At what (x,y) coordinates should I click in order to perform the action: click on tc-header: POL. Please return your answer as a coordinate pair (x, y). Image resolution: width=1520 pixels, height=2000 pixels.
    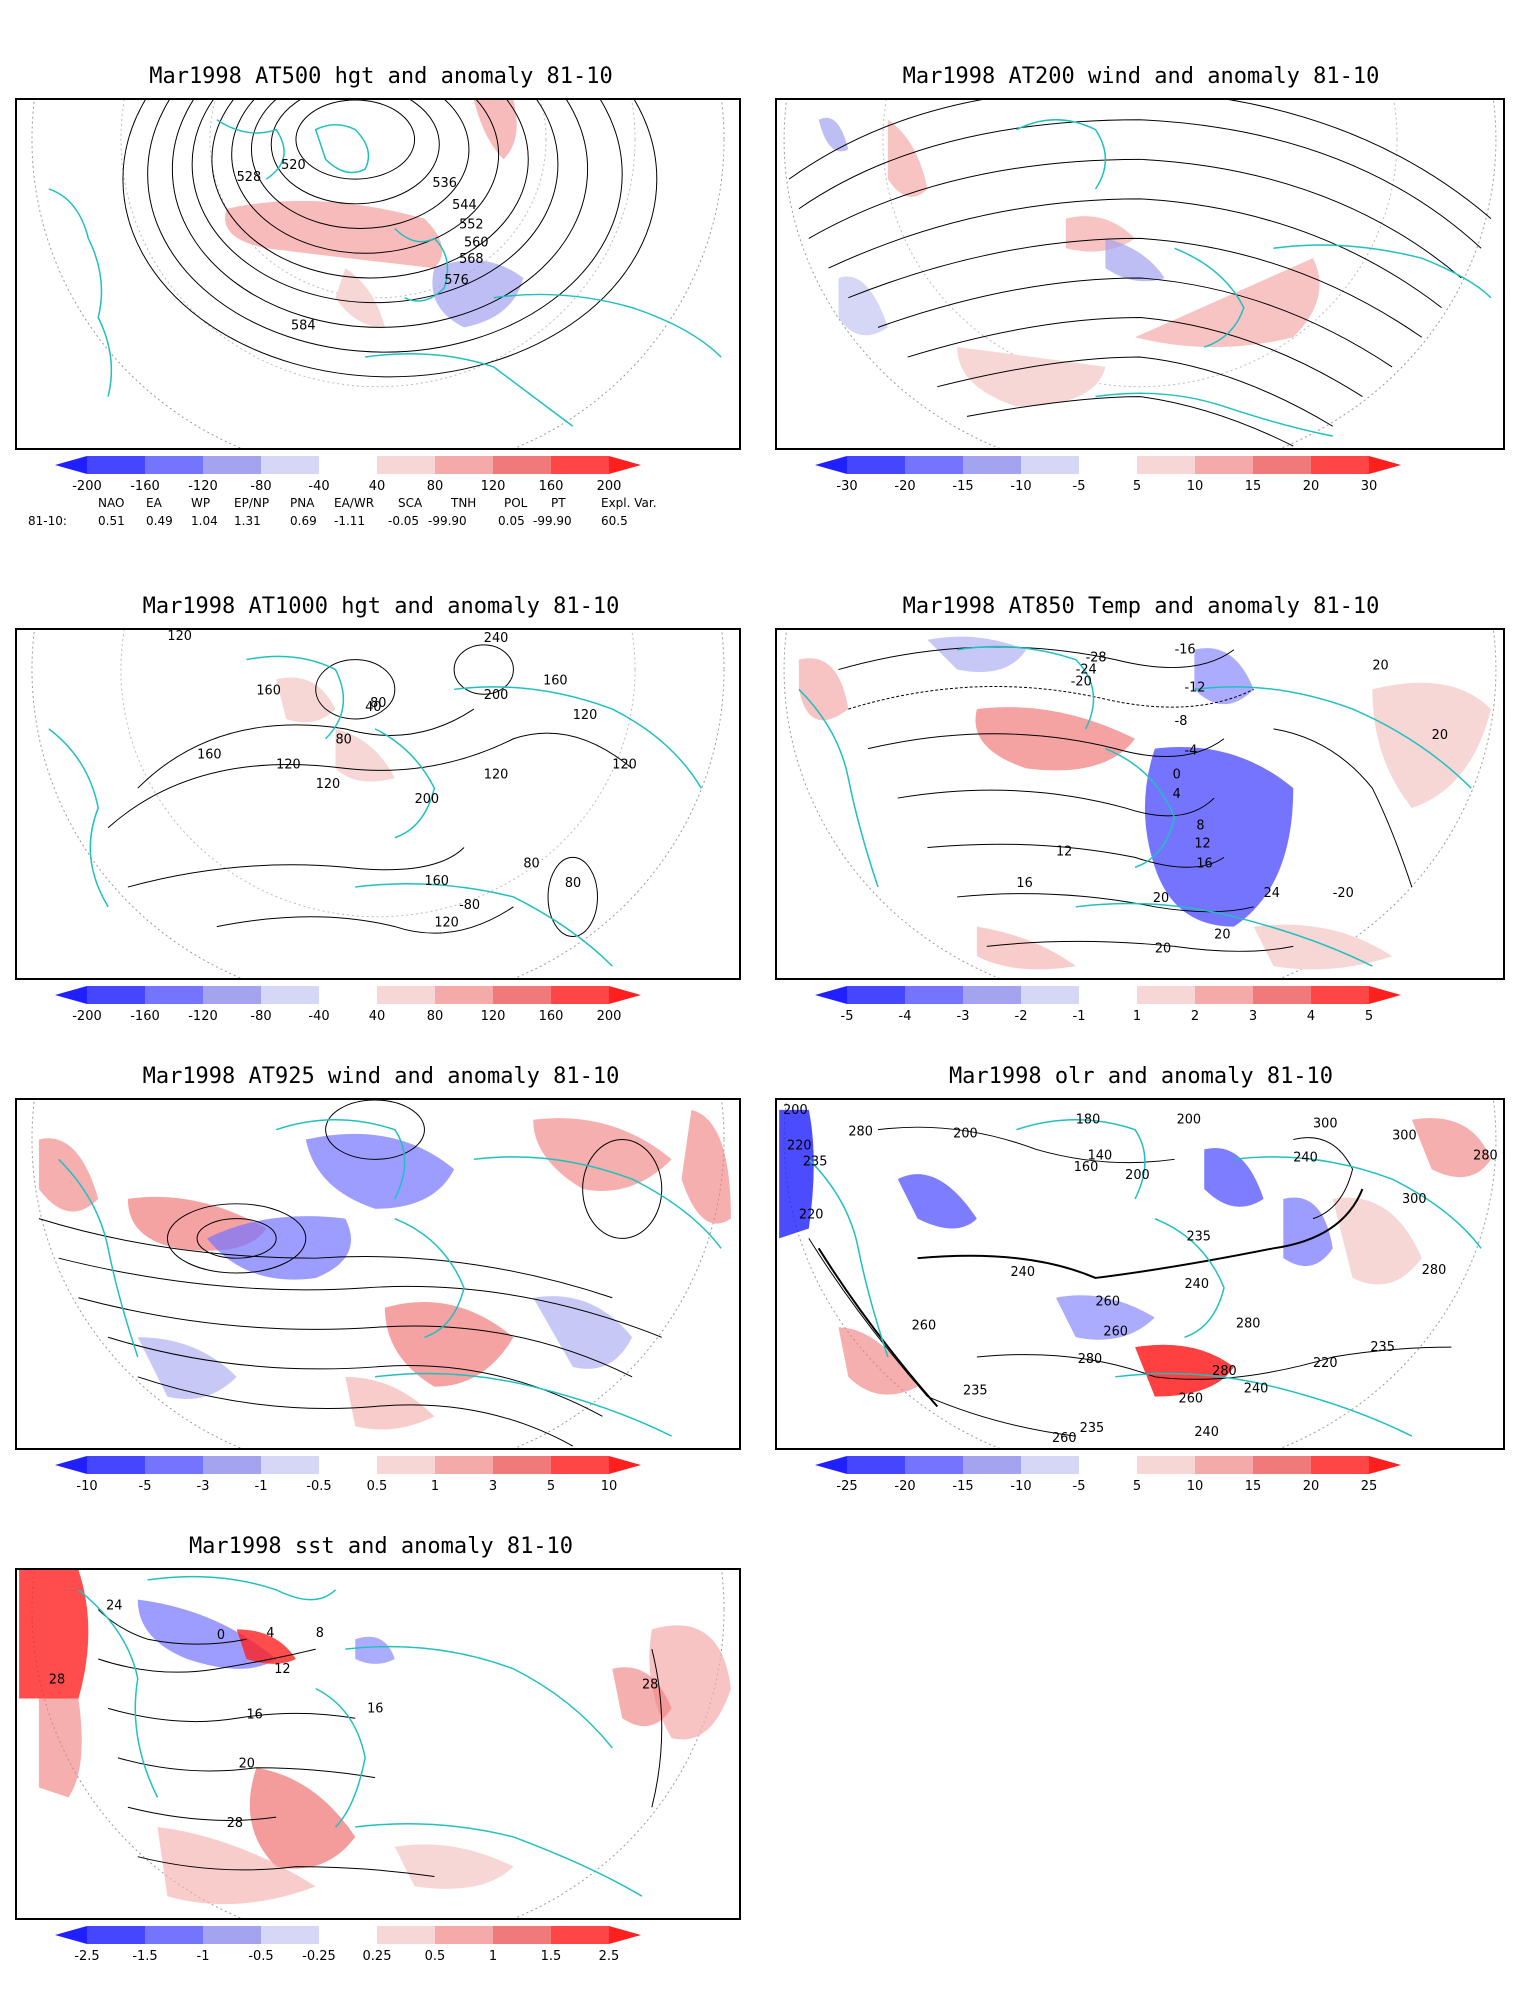
    Looking at the image, I should click on (516, 503).